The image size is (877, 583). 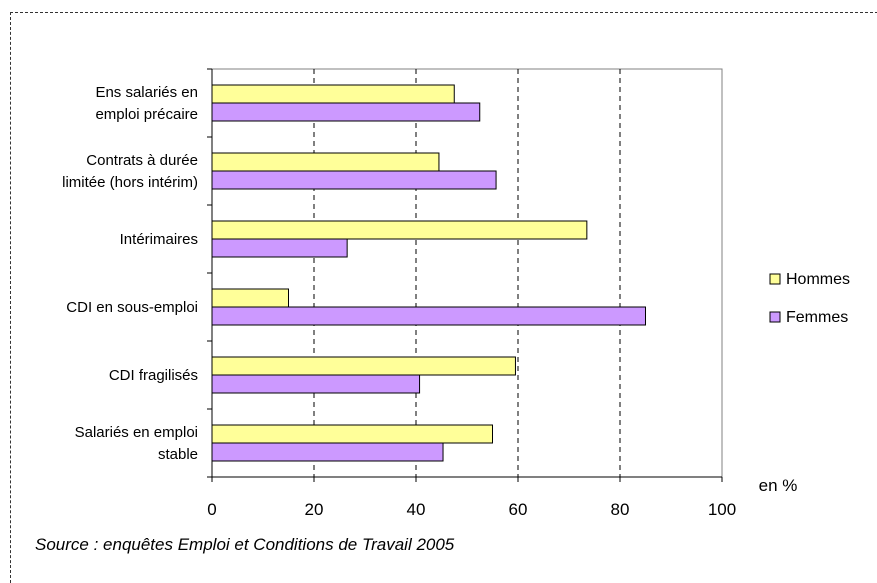 What do you see at coordinates (314, 509) in the screenshot?
I see `x-tick-label: 20` at bounding box center [314, 509].